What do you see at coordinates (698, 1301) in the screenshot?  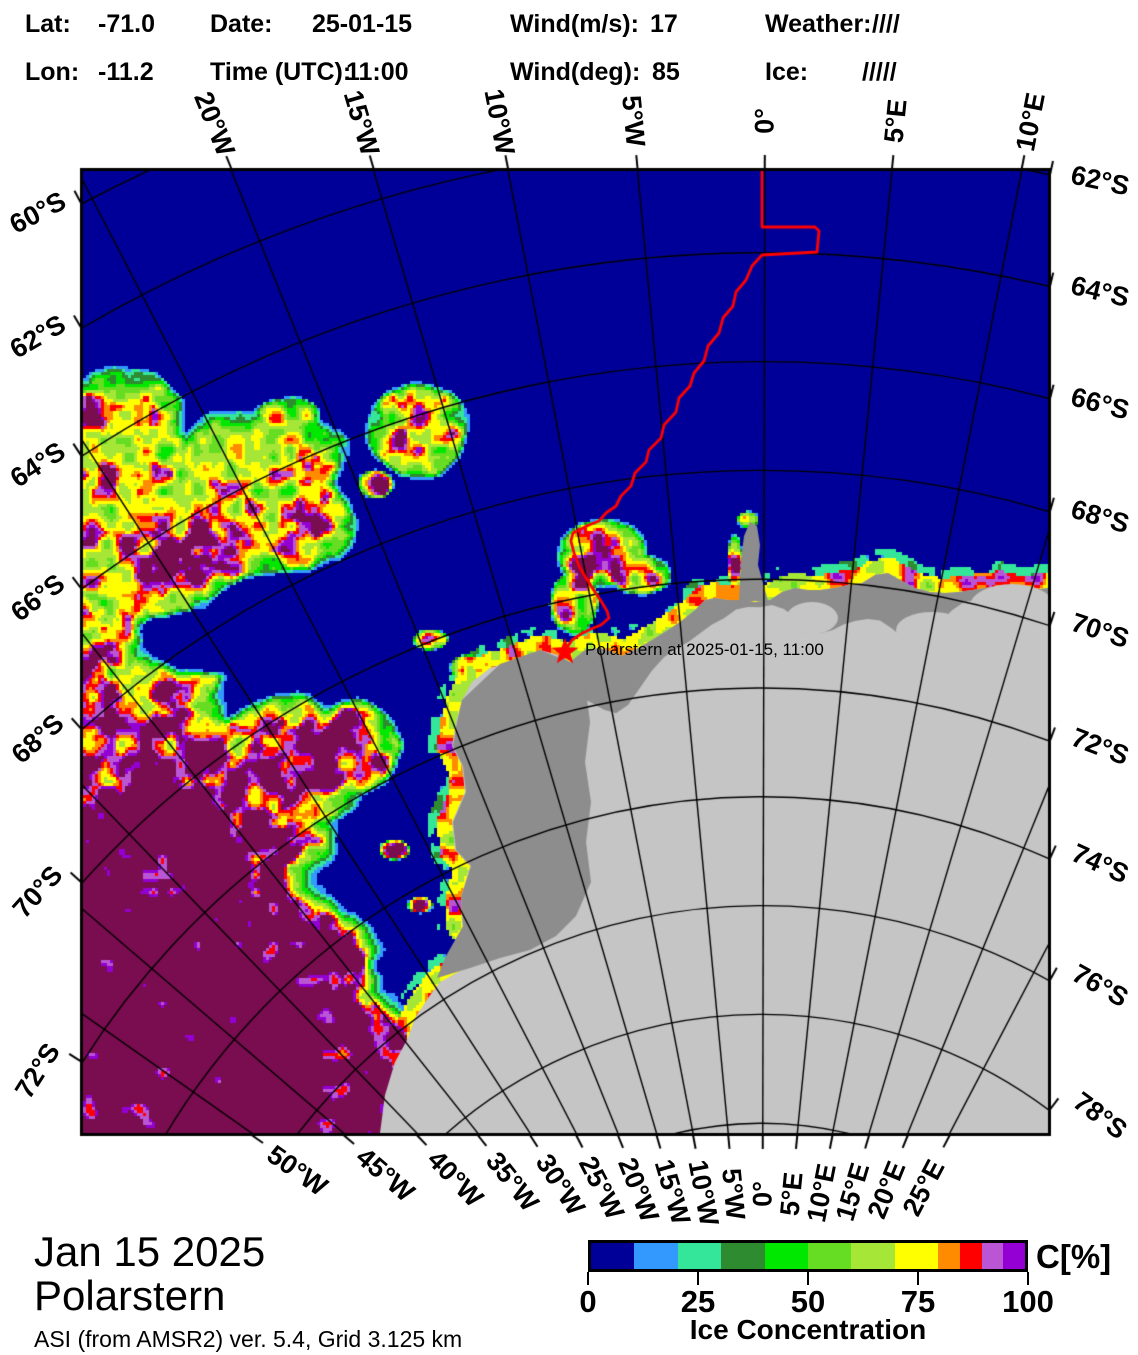 I see `colorbar-tick-label: 25` at bounding box center [698, 1301].